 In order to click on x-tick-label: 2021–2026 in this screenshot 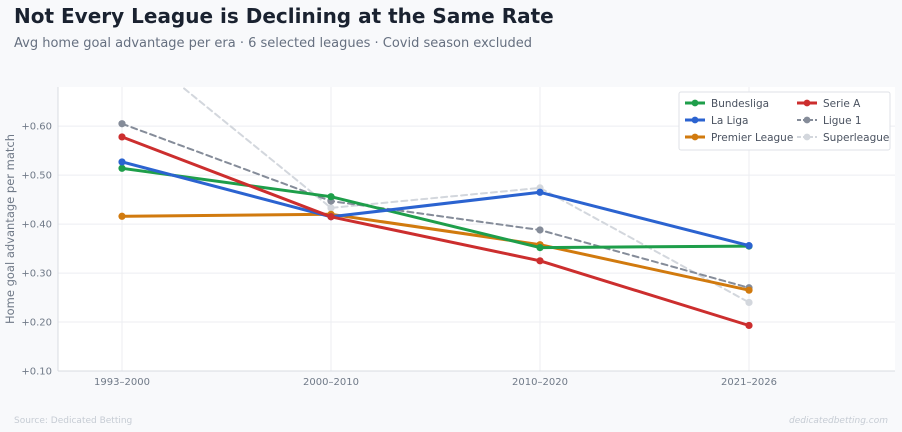, I will do `click(749, 382)`.